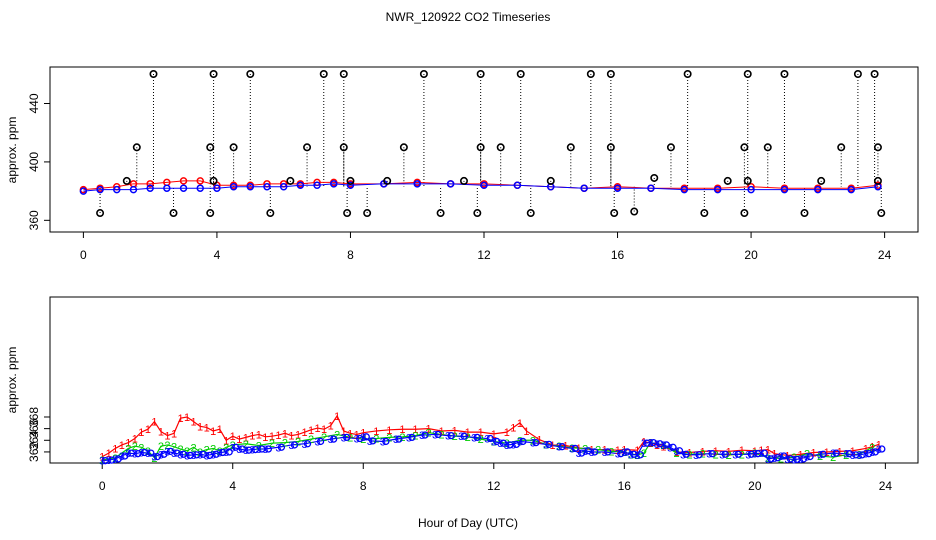 This screenshot has width=936, height=540. I want to click on bottom-x-ticks: 0 4 8 12 16 20 24, so click(495, 478).